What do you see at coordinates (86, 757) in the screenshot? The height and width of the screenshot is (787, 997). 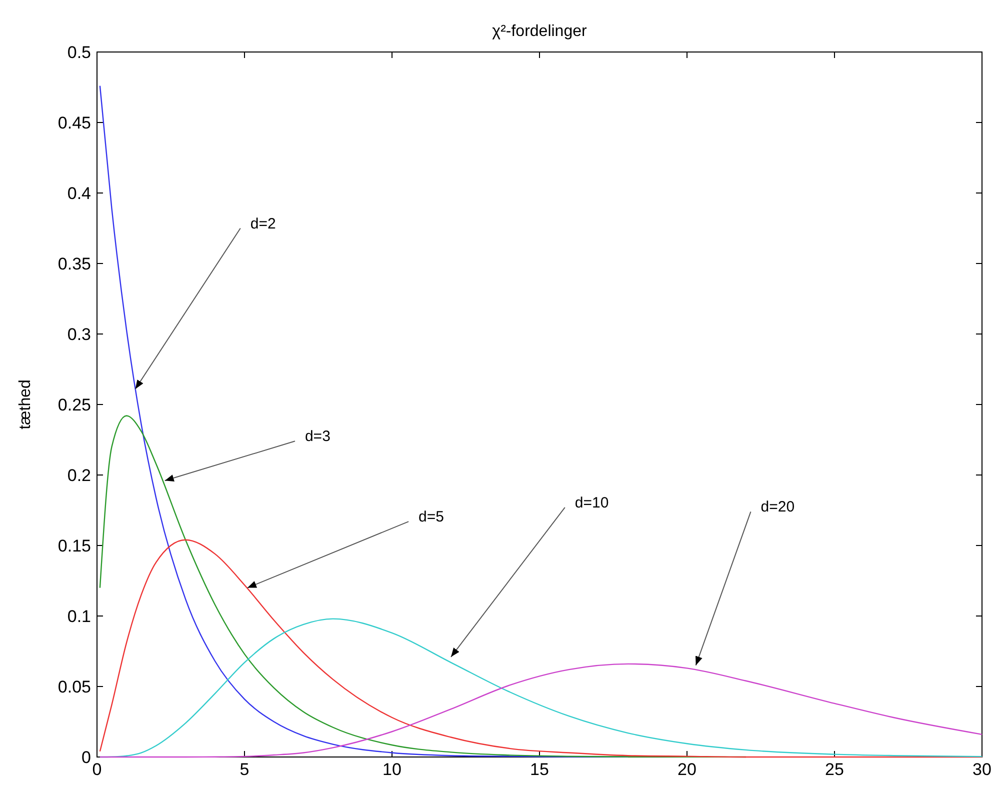 I see `y-tick-label: 0` at bounding box center [86, 757].